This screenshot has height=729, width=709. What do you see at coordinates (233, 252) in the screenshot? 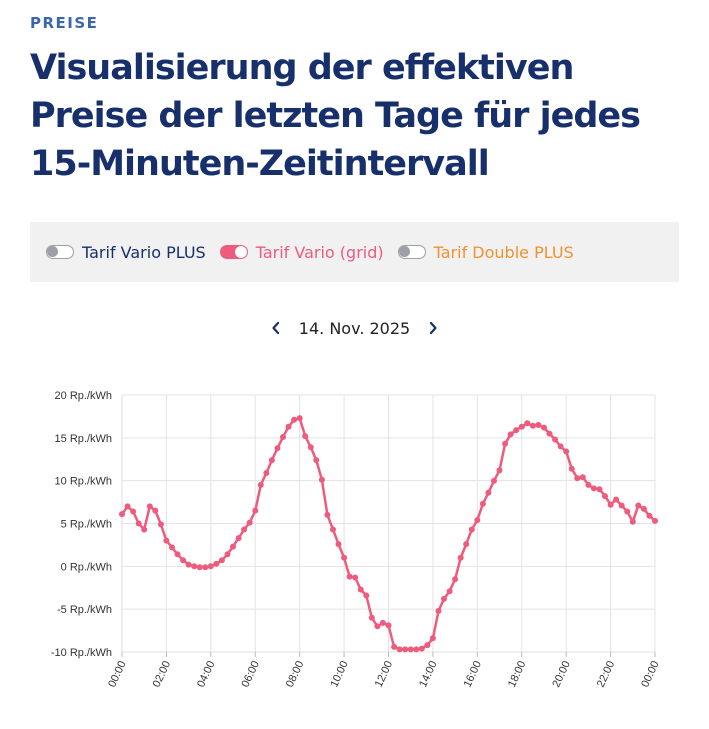
I see `toggle-switch-on-icon` at bounding box center [233, 252].